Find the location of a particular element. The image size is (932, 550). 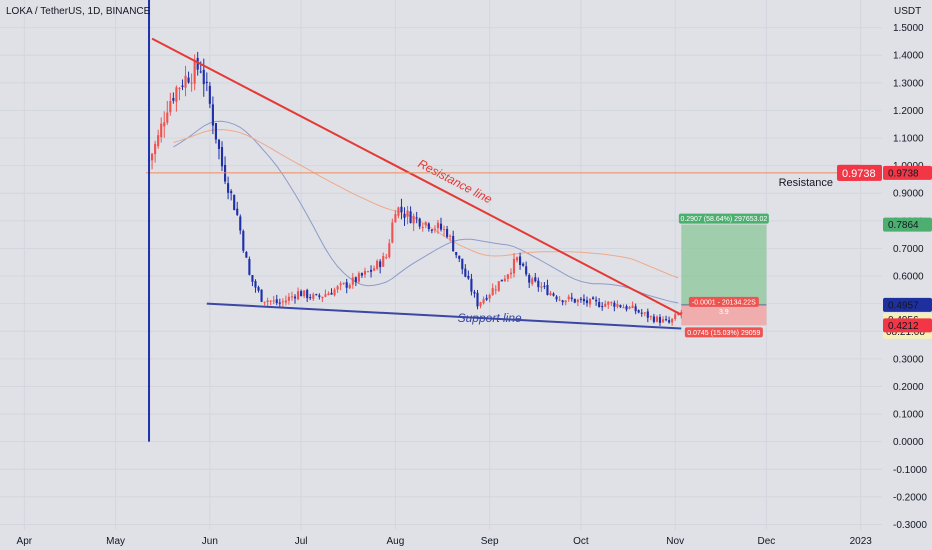

time-tick-label: May is located at coordinates (115, 541).